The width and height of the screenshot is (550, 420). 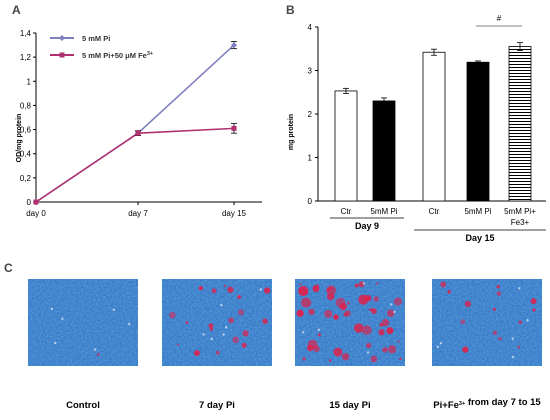 I want to click on panel-label-b: B, so click(x=290, y=10).